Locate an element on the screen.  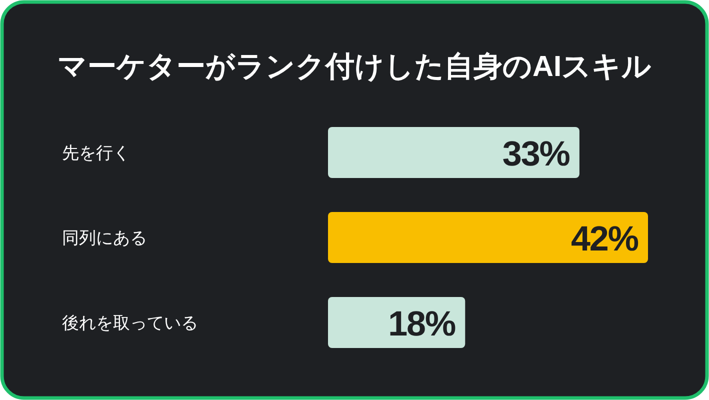
title: マーケターがランク付けした自身のAIスキル is located at coordinates (355, 67).